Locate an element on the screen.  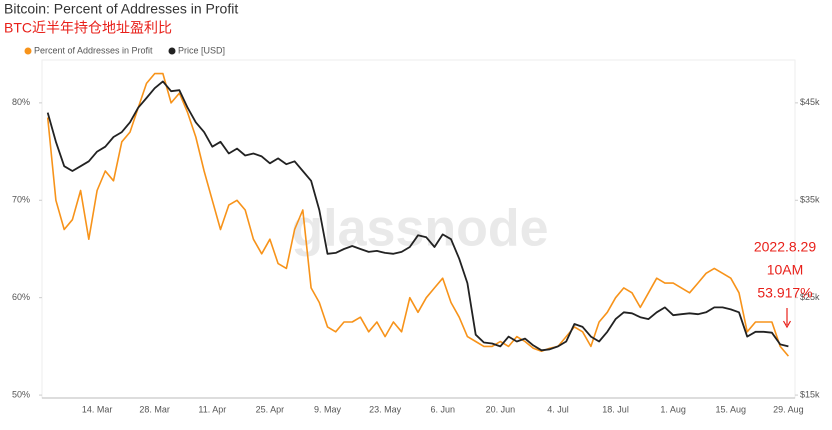
annotation-text: 2022.8.29 is located at coordinates (785, 247).